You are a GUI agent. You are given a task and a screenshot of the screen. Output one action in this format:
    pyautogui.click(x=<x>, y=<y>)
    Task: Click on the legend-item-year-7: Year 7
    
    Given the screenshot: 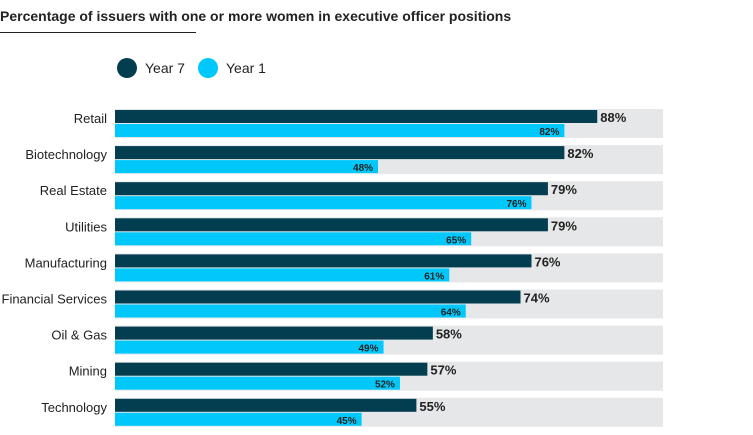 What is the action you would take?
    pyautogui.click(x=151, y=68)
    